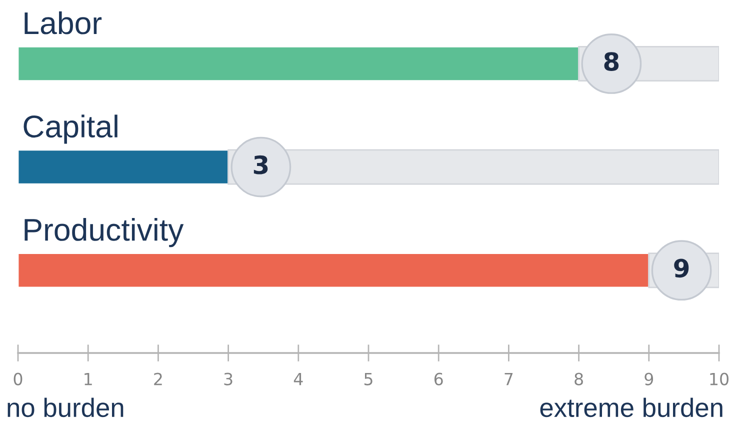 Image resolution: width=730 pixels, height=424 pixels. Describe the element at coordinates (228, 379) in the screenshot. I see `x-tick-label: 3` at that location.